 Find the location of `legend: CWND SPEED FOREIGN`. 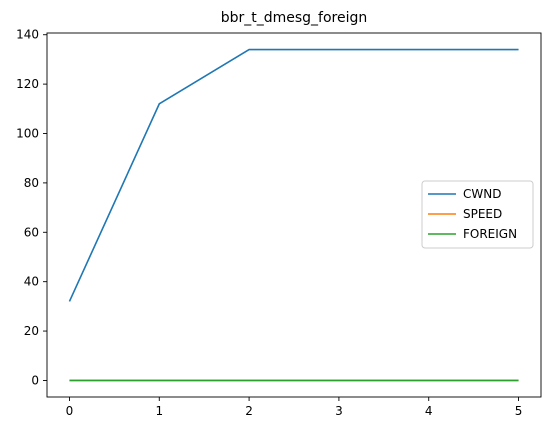

legend: CWND SPEED FOREIGN is located at coordinates (477, 214).